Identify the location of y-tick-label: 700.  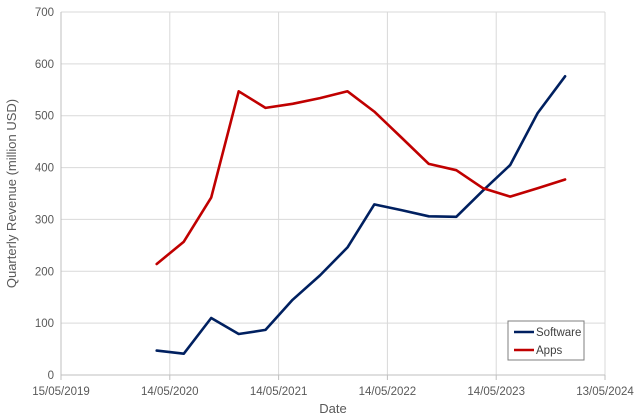
(44, 13).